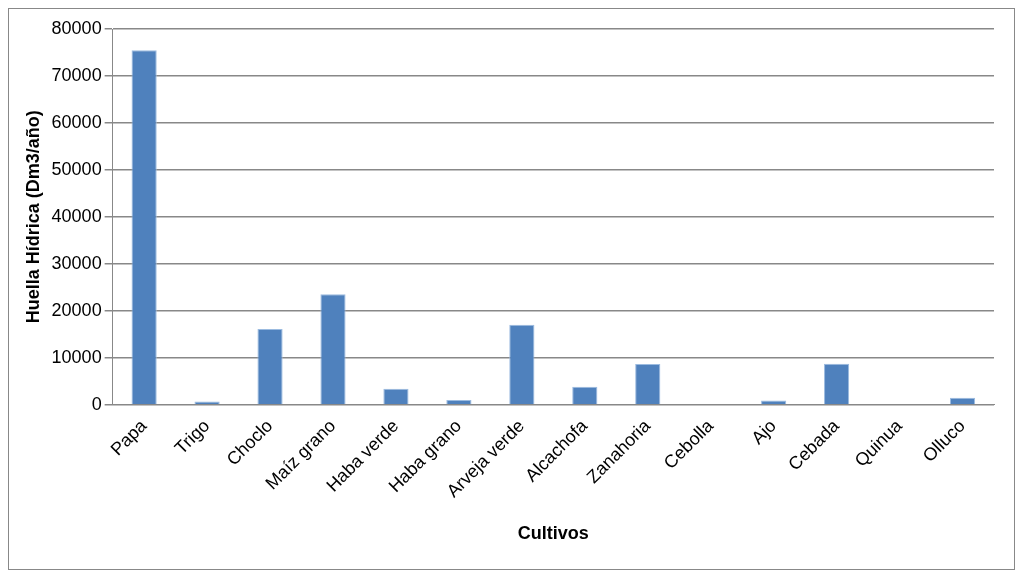  Describe the element at coordinates (192, 437) in the screenshot. I see `x-tick-label: Trigo` at that location.